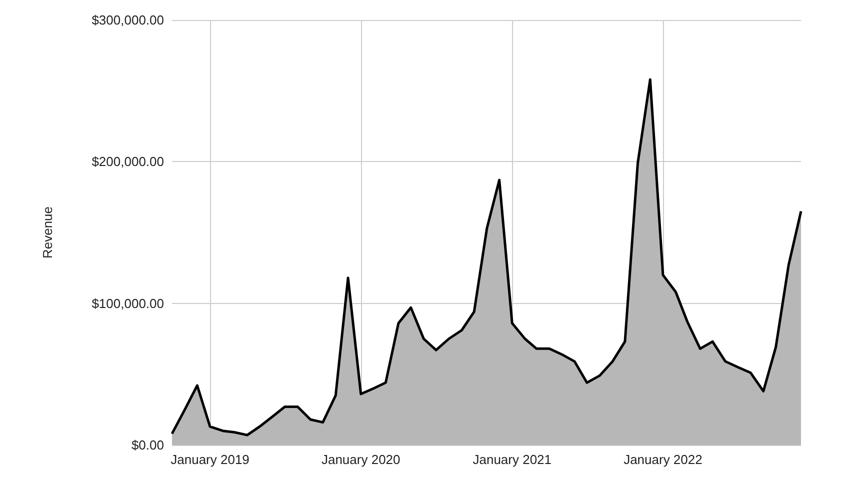 The height and width of the screenshot is (488, 849). Describe the element at coordinates (210, 459) in the screenshot. I see `x-tick-label: January 2019` at that location.